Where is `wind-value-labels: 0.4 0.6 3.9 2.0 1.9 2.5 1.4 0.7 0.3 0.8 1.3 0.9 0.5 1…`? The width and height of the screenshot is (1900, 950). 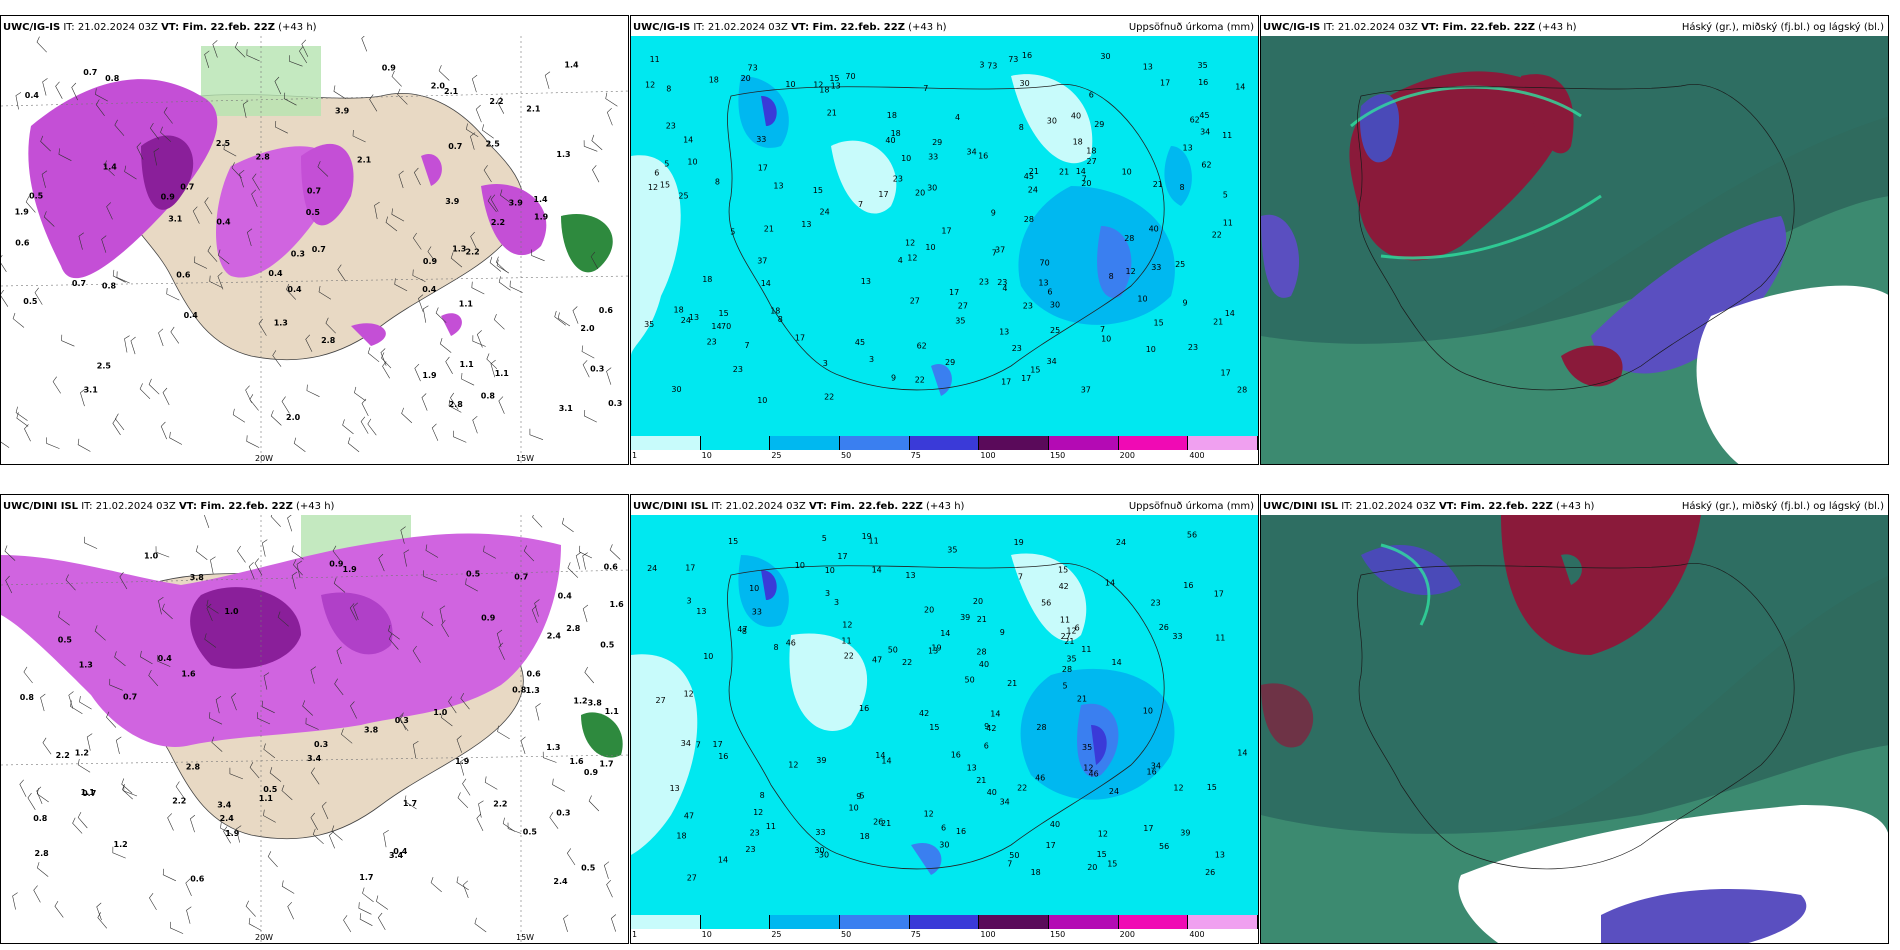
wind-value-labels: 0.4 0.6 3.9 2.0 1.9 2.5 1.4 0.7 0.3 0.8 1.3 0.9 0.5 1… is located at coordinates (319, 241).